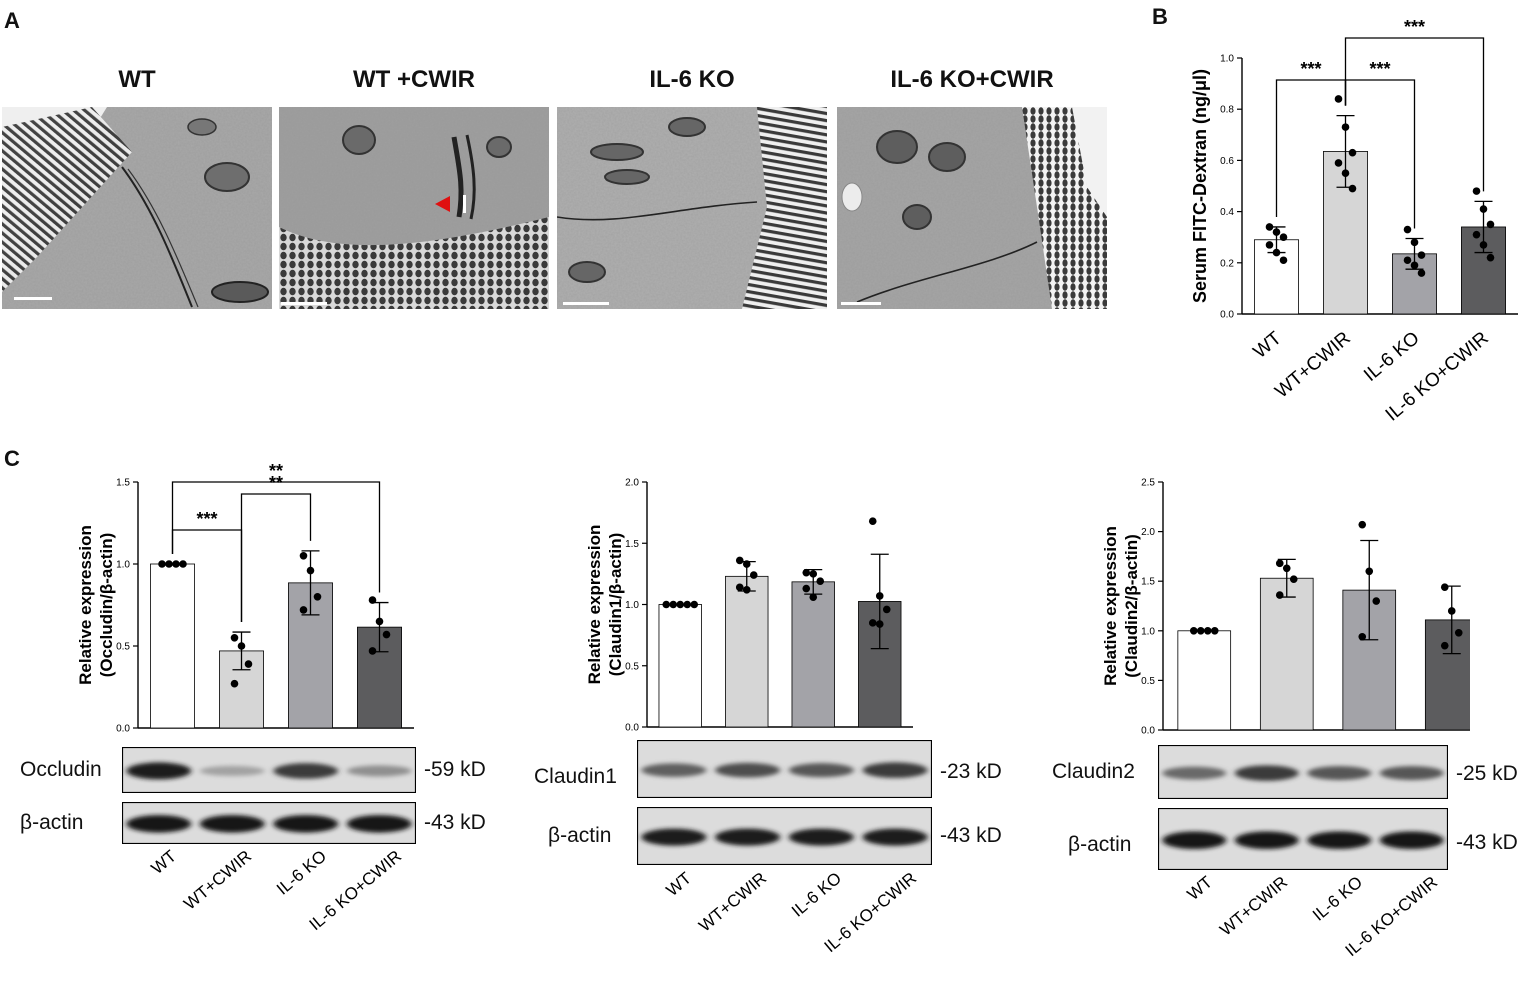 This screenshot has width=1536, height=991. I want to click on x-tick-label: WT+CWIR, so click(1253, 906).